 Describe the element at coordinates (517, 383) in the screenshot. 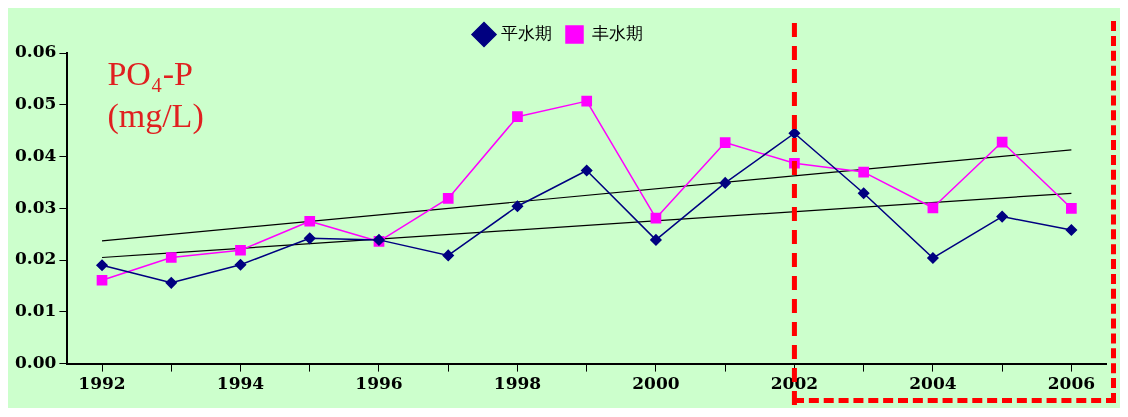

I see `x-tick-label: 1998` at that location.